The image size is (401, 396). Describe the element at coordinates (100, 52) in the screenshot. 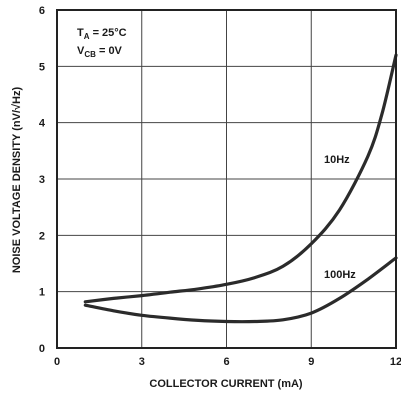

I see `condition-vcb: VCB = 0V` at that location.